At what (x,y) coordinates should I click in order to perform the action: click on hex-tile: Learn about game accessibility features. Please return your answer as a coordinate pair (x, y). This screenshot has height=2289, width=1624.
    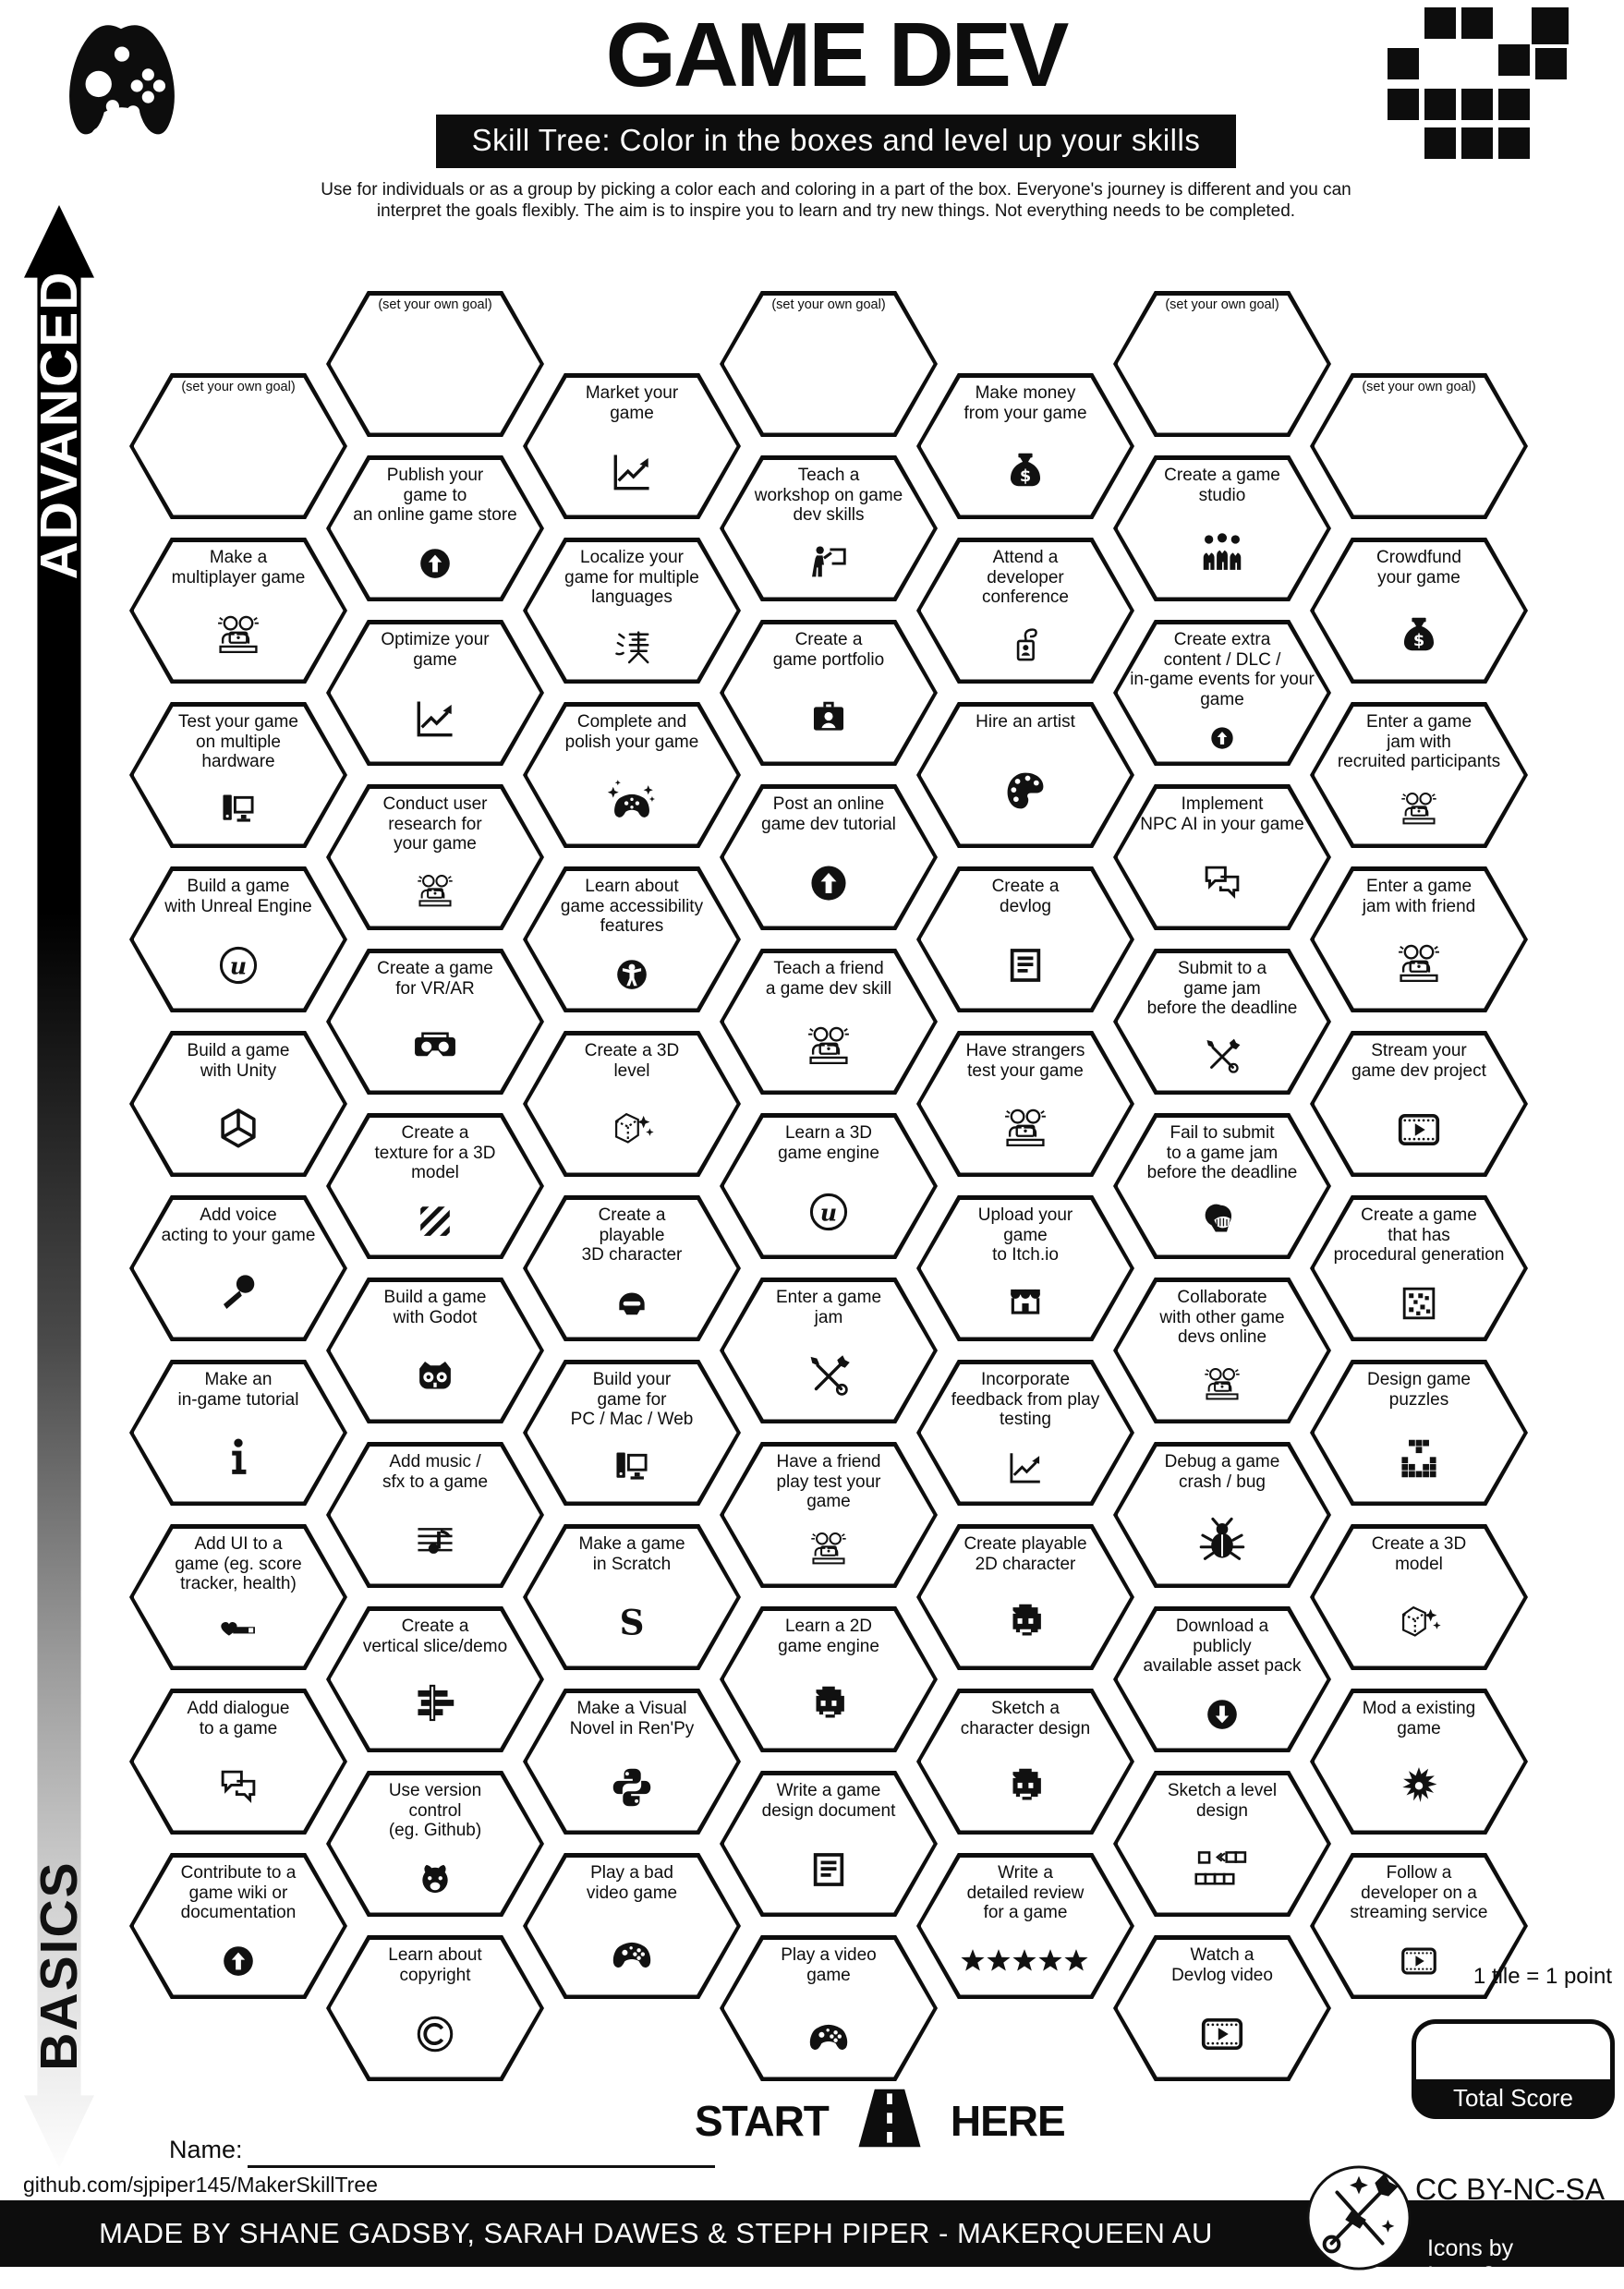
    Looking at the image, I should click on (632, 939).